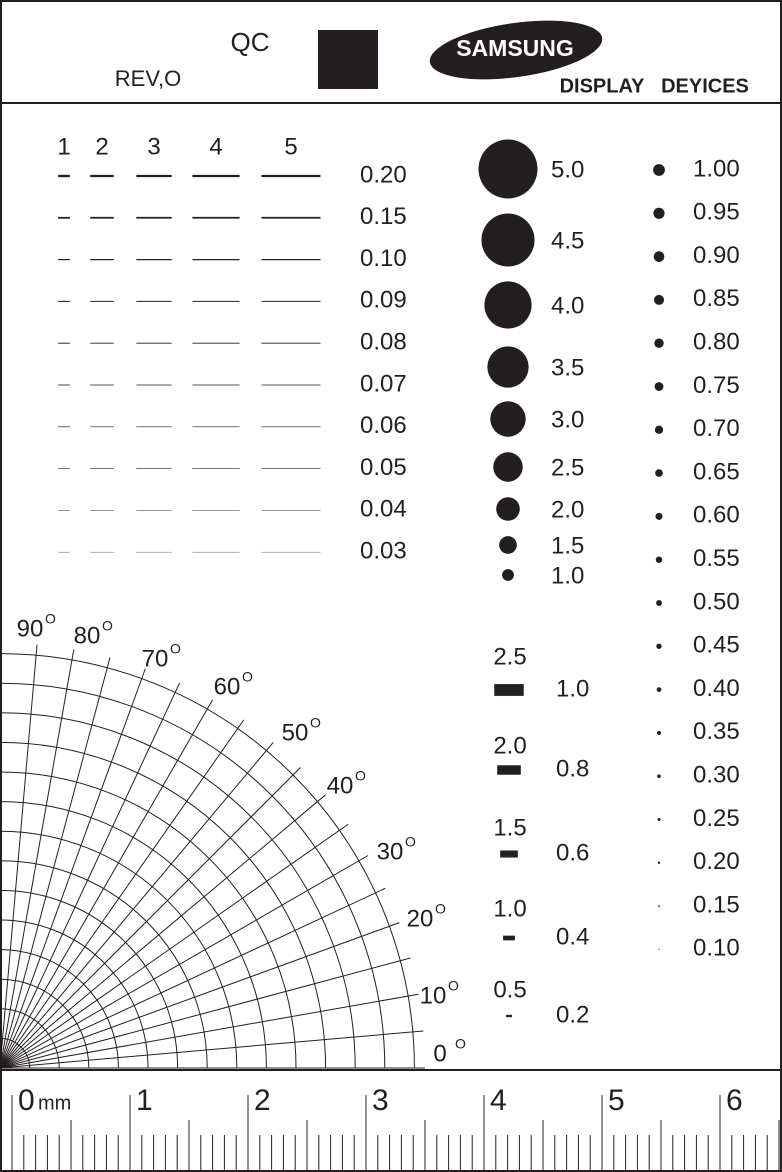 This screenshot has width=782, height=1172. I want to click on width-label: 0.15, so click(383, 216).